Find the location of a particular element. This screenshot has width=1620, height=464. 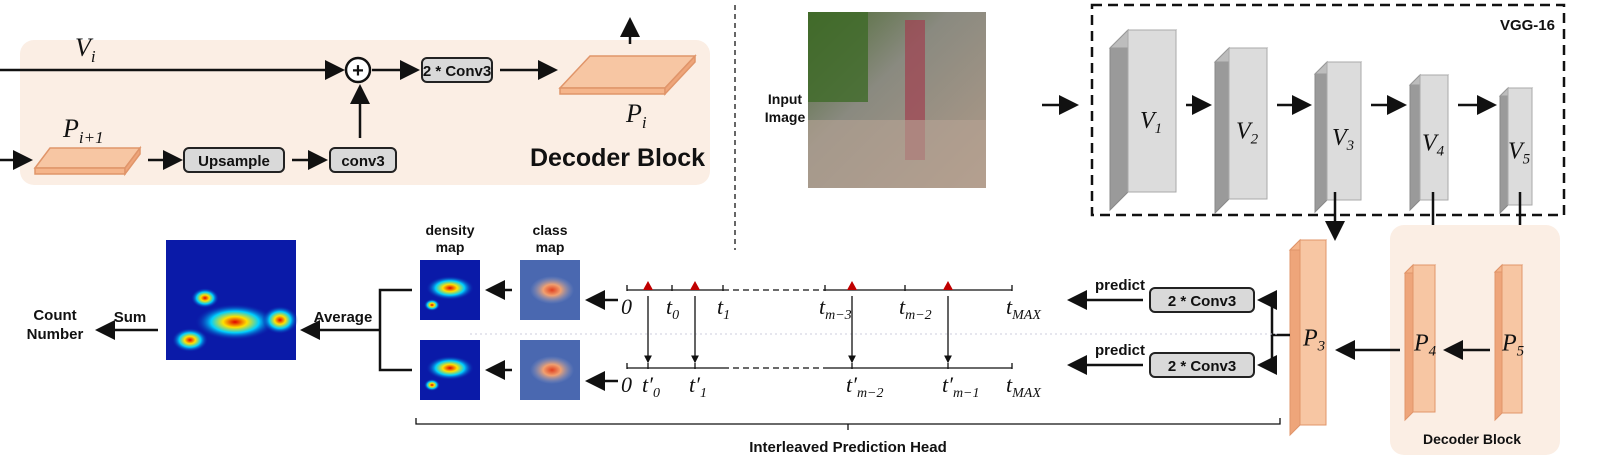

conv-box-bottom is located at coordinates (1202, 365).